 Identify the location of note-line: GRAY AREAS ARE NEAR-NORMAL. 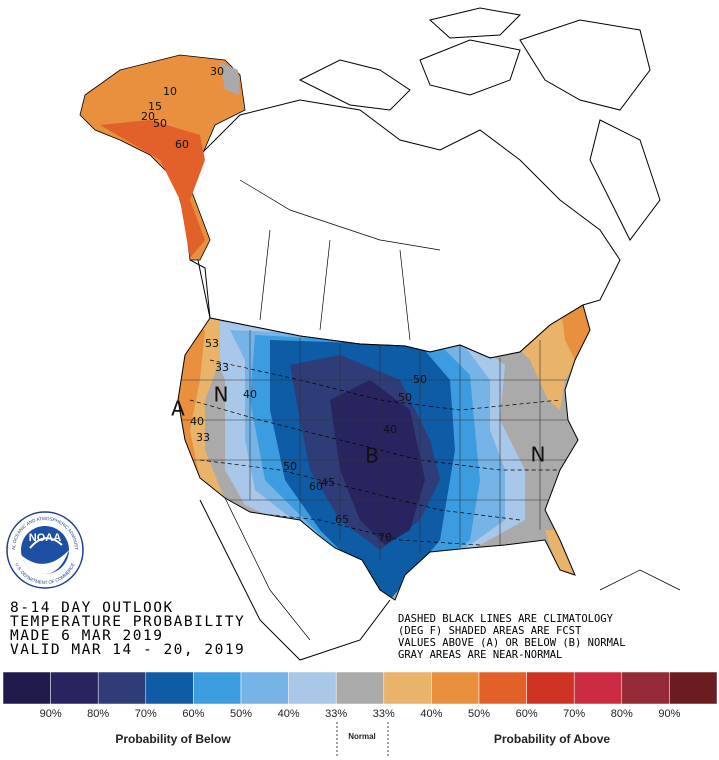
(480, 655).